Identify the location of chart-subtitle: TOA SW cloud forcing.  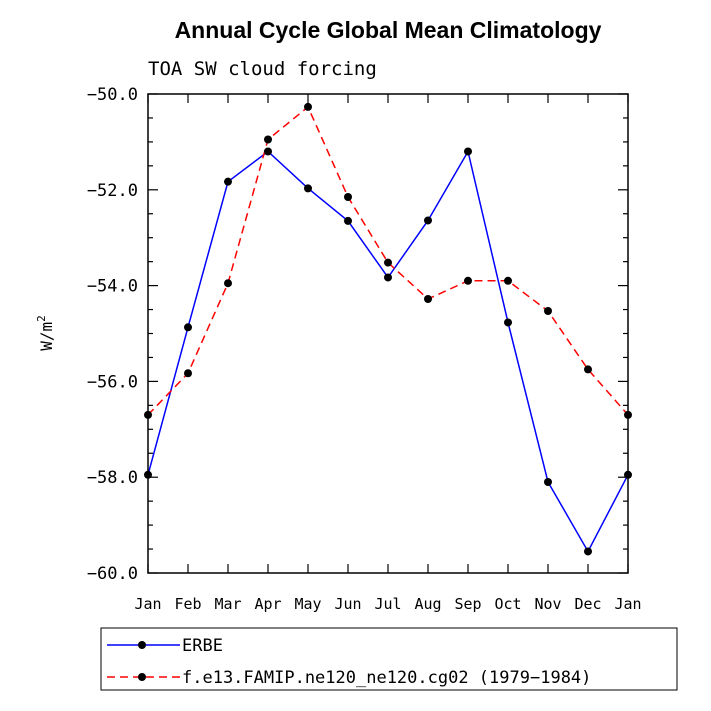
(262, 69).